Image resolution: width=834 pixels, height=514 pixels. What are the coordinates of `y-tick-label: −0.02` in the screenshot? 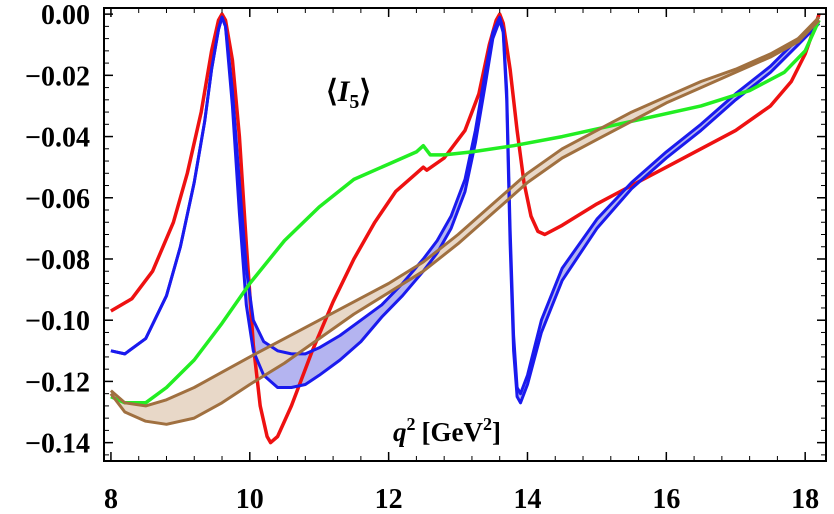 It's located at (57, 76).